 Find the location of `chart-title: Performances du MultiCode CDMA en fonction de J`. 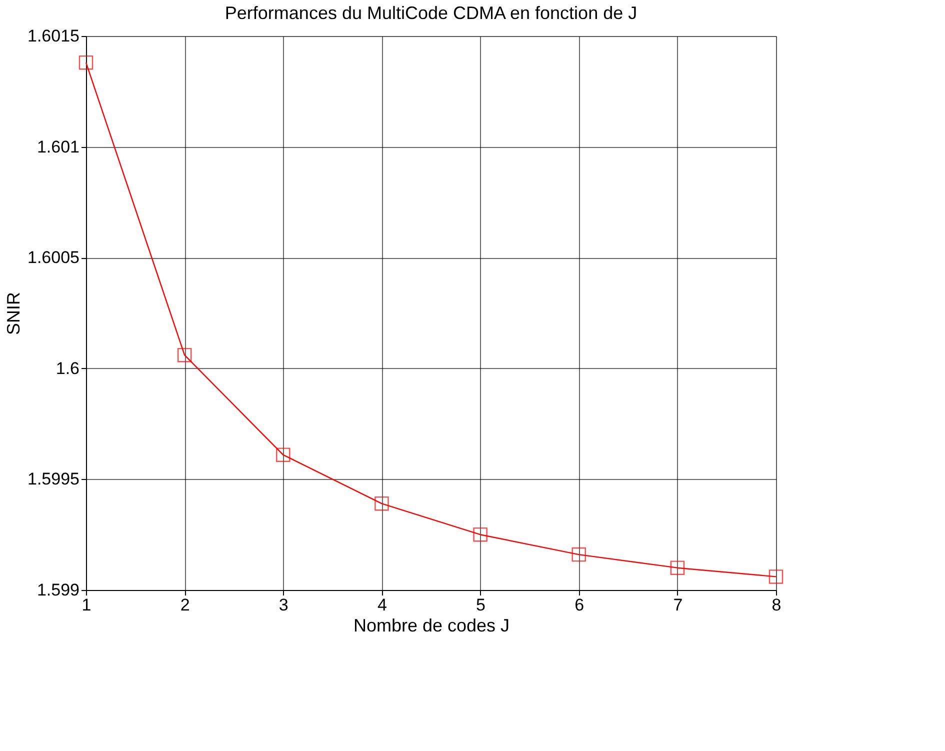

chart-title: Performances du MultiCode CDMA en fonction de J is located at coordinates (431, 13).